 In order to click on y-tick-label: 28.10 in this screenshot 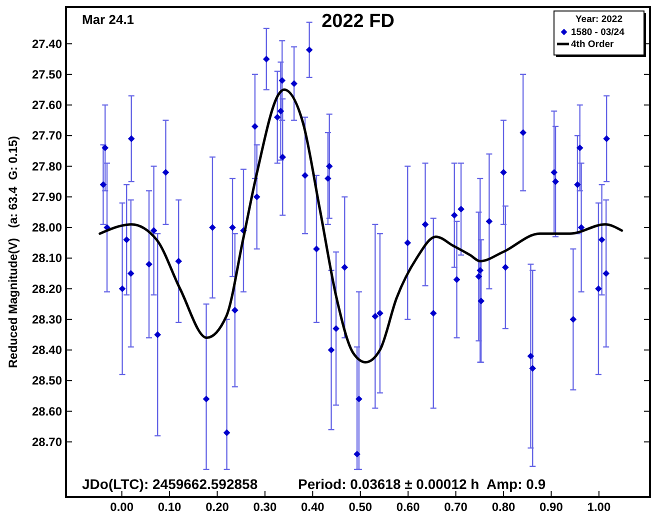, I will do `click(47, 258)`.